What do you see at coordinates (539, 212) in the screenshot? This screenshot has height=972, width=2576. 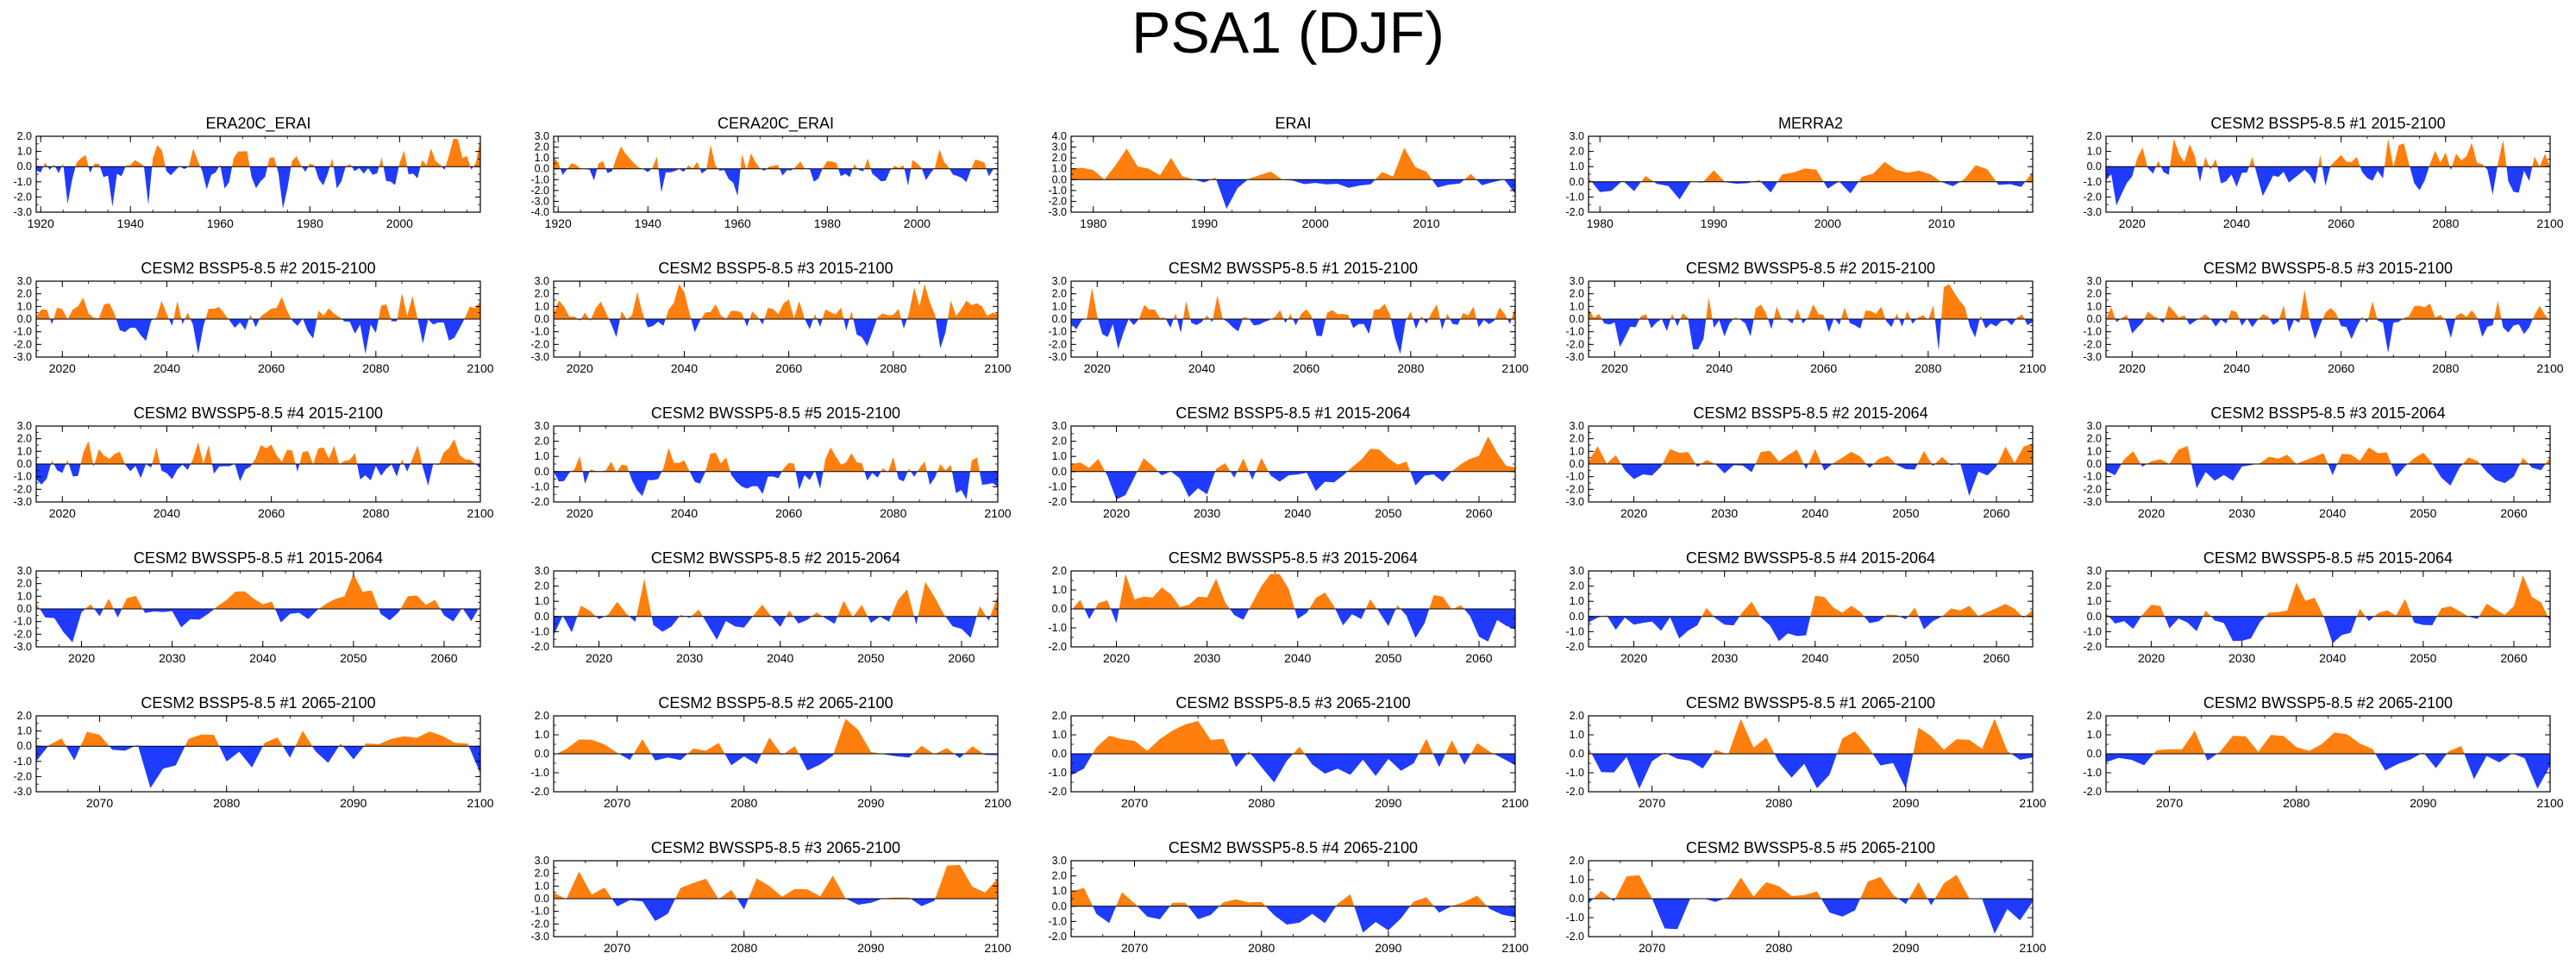 I see `y-tick-label: -4.0` at bounding box center [539, 212].